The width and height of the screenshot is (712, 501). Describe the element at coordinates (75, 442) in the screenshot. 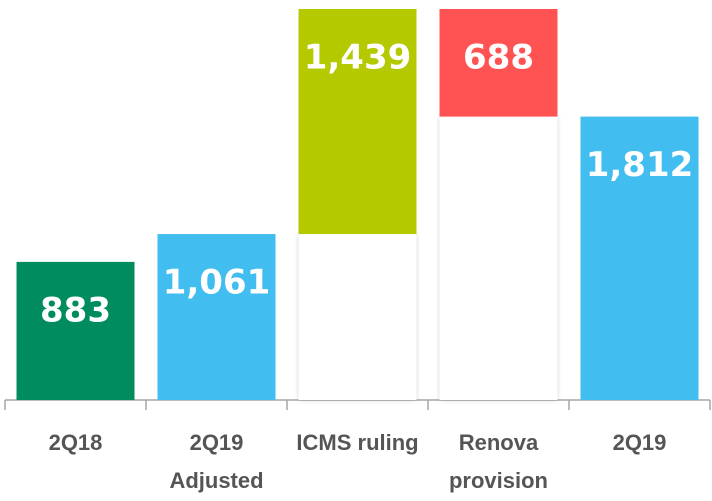

I see `x-tick-label: 2Q18` at that location.